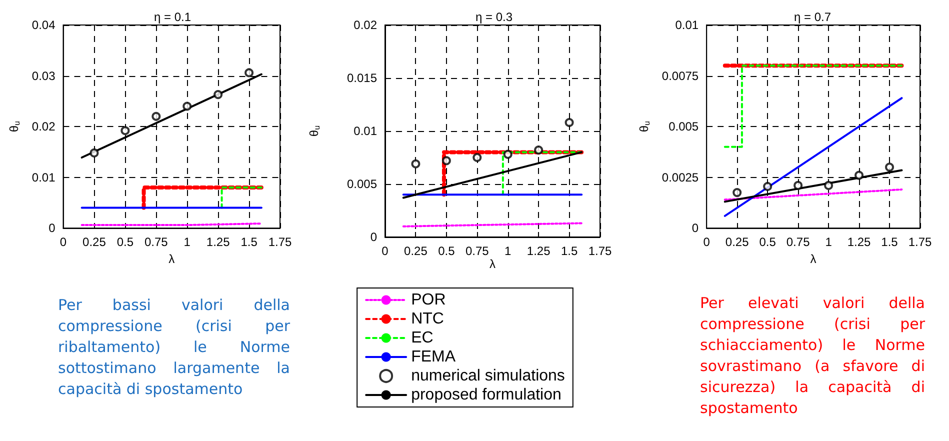 The width and height of the screenshot is (949, 441). Describe the element at coordinates (433, 357) in the screenshot. I see `legend-label: FEMA` at that location.